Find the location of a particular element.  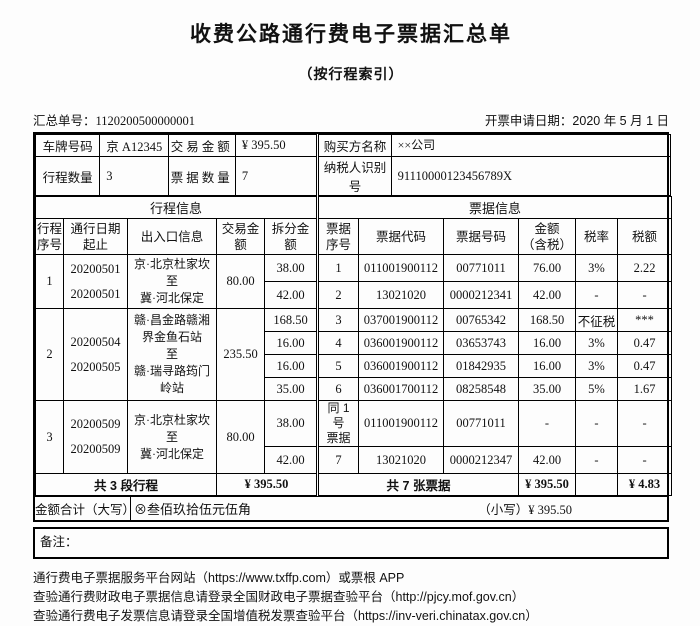

grand-total-row: 金额合计（大写） ⊗叁佰玖拾伍元伍角 （小写）¥ 395.50 is located at coordinates (351, 508).